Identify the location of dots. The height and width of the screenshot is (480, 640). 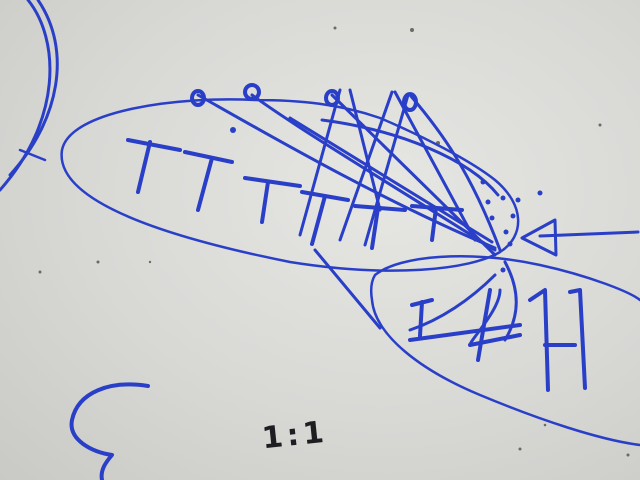
(386, 200).